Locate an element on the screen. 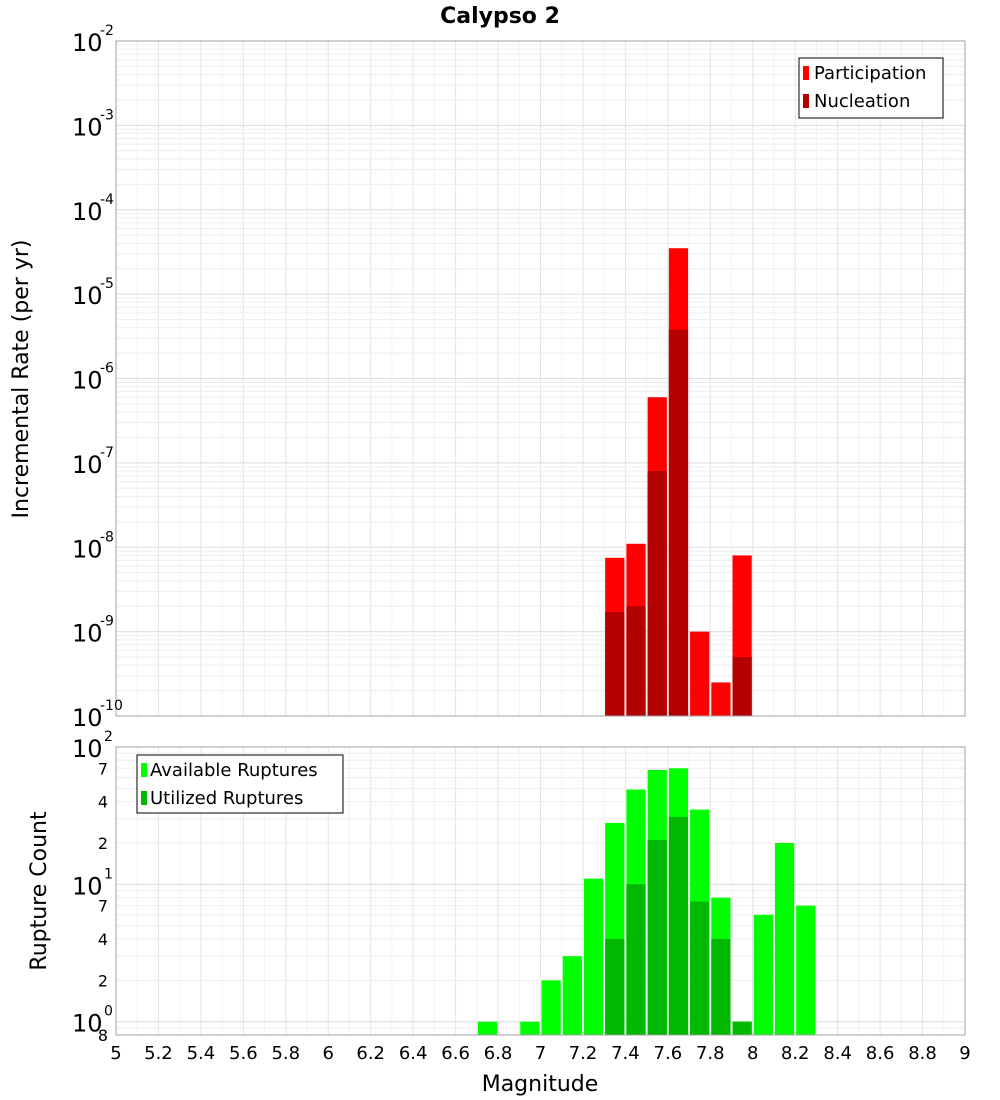 This screenshot has height=1100, width=1000. nucleation-legend-label: Nucleation is located at coordinates (862, 101).